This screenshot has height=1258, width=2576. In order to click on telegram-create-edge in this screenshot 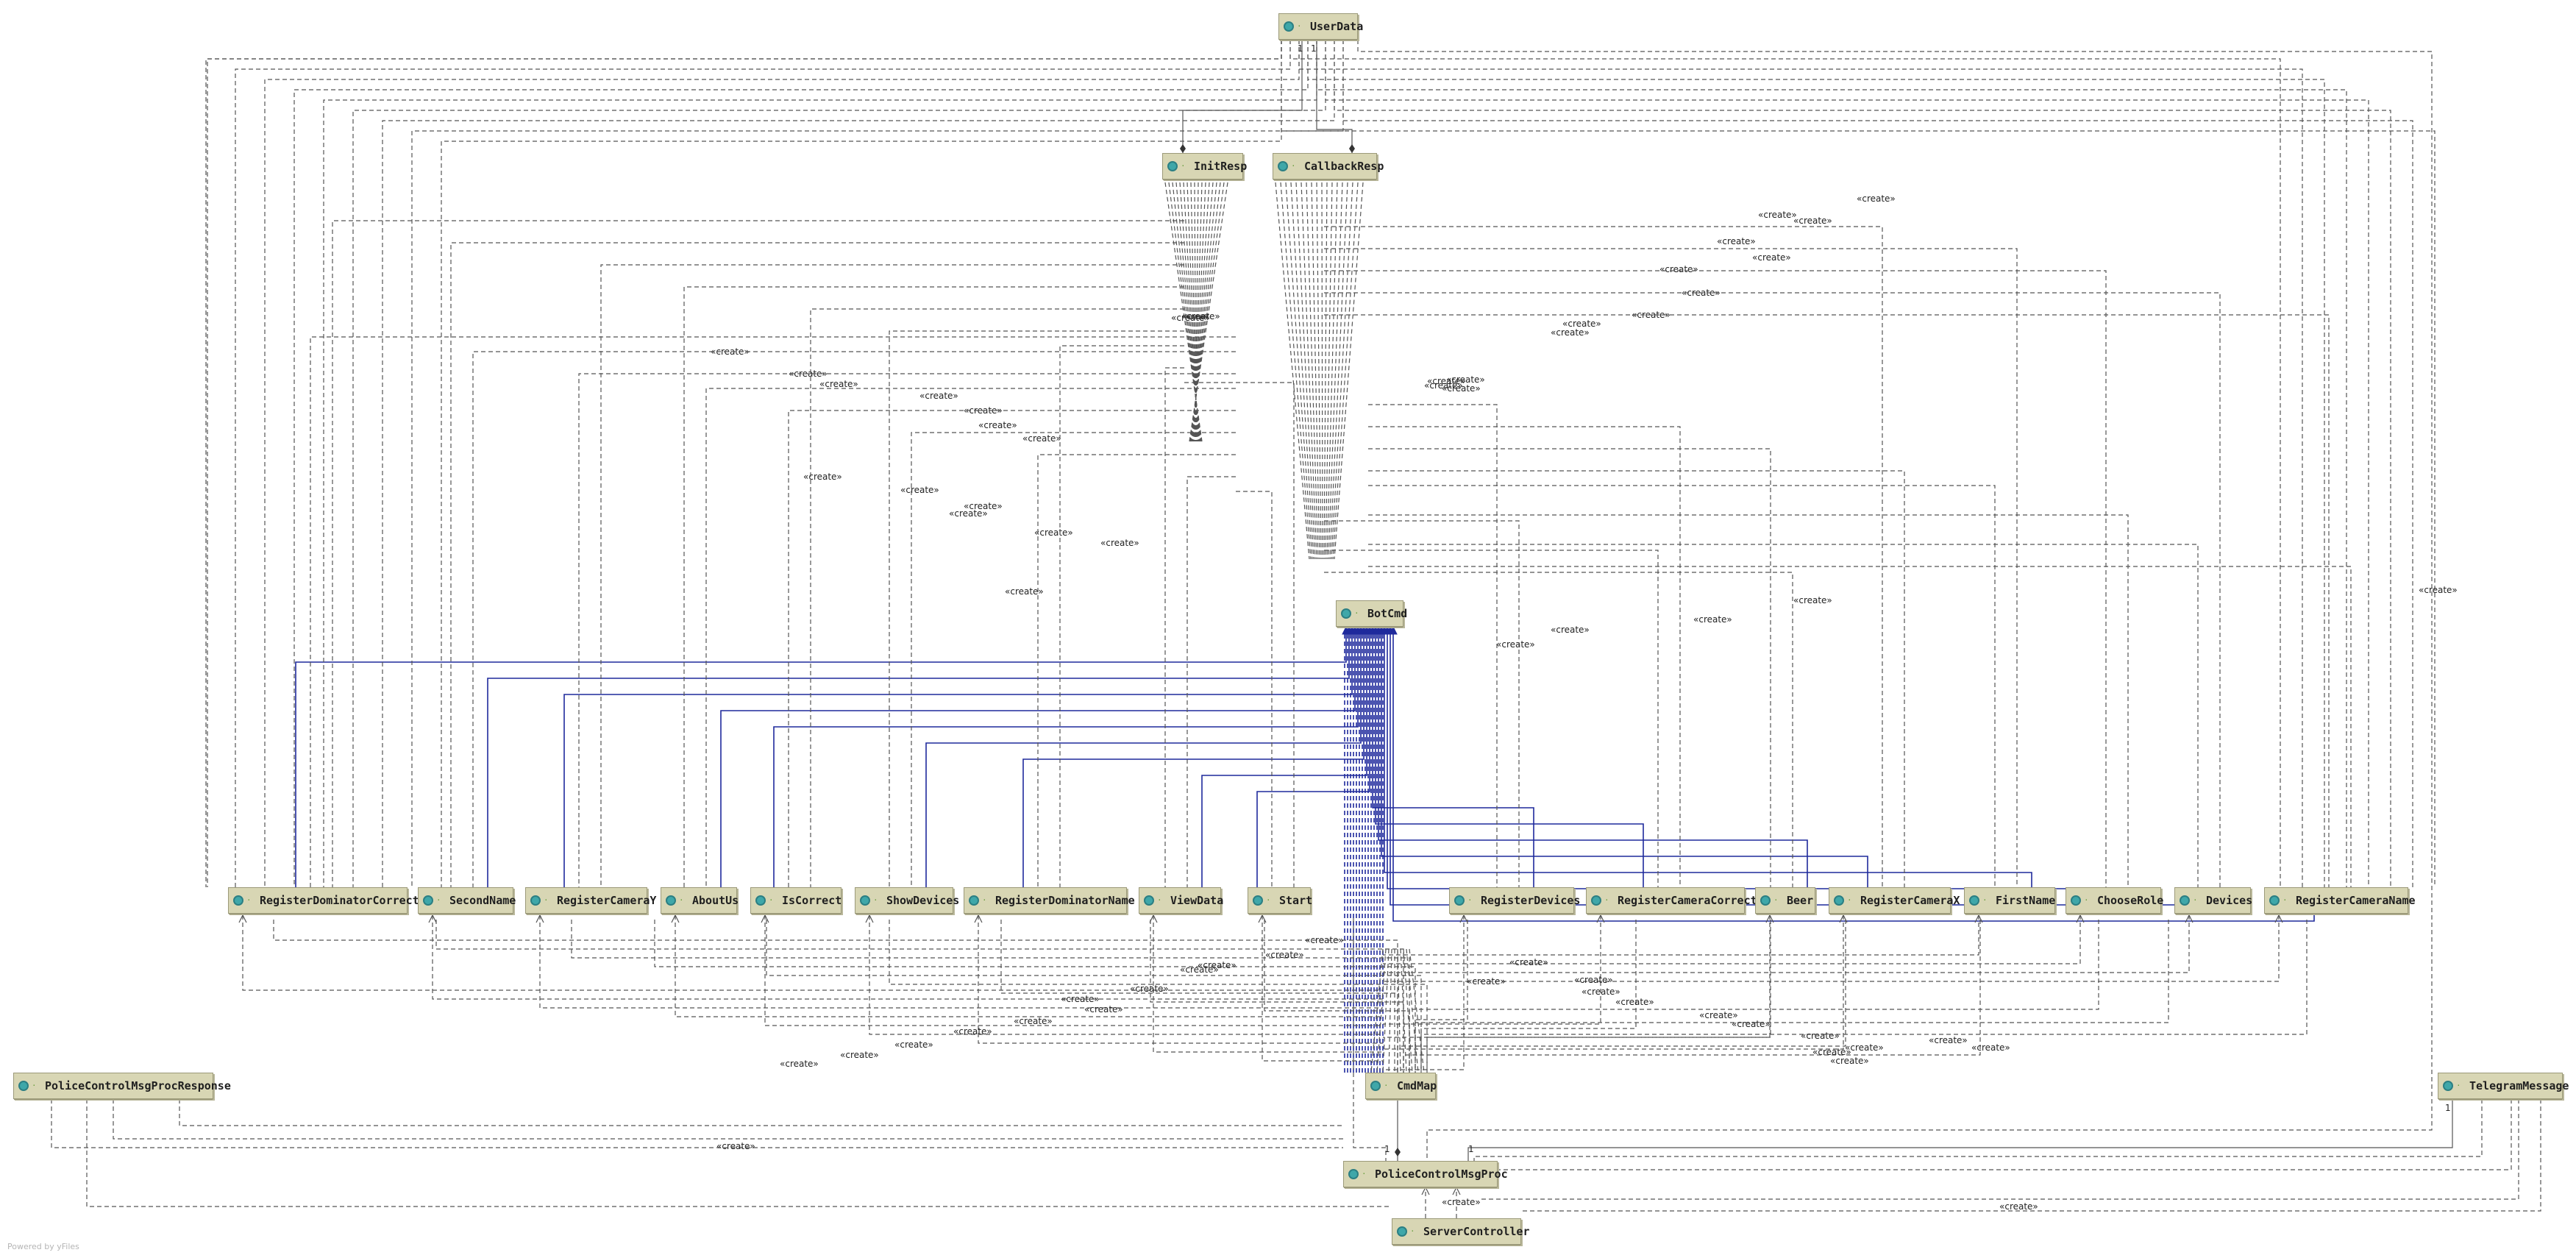, I will do `click(2005, 1134)`.